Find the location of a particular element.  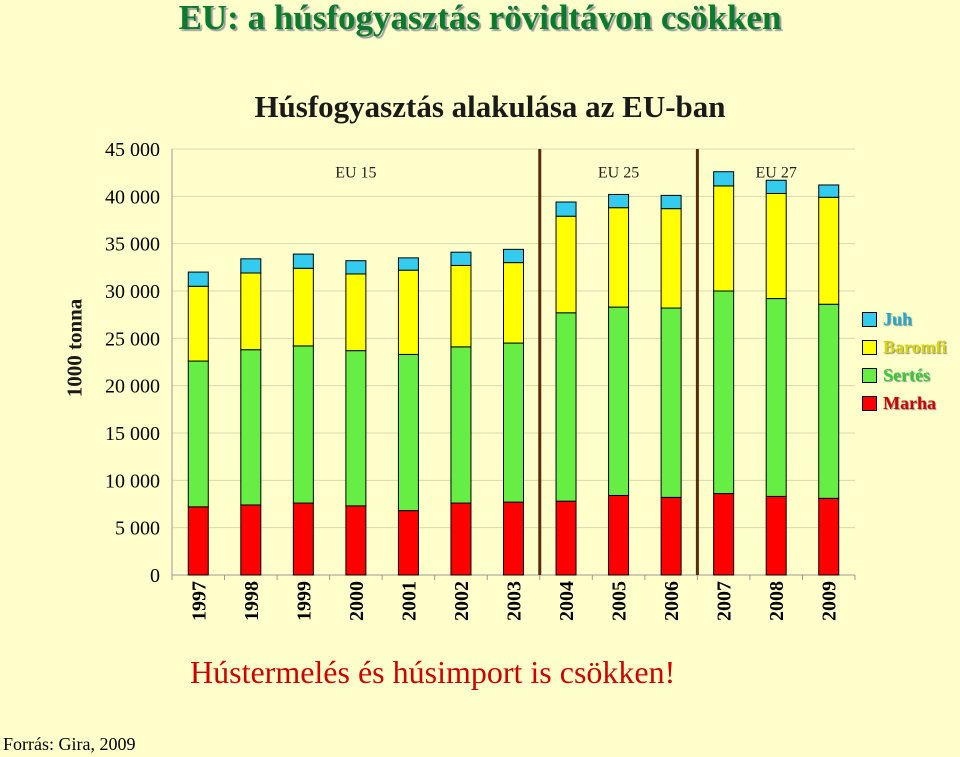

legend-label: Juh is located at coordinates (898, 318).